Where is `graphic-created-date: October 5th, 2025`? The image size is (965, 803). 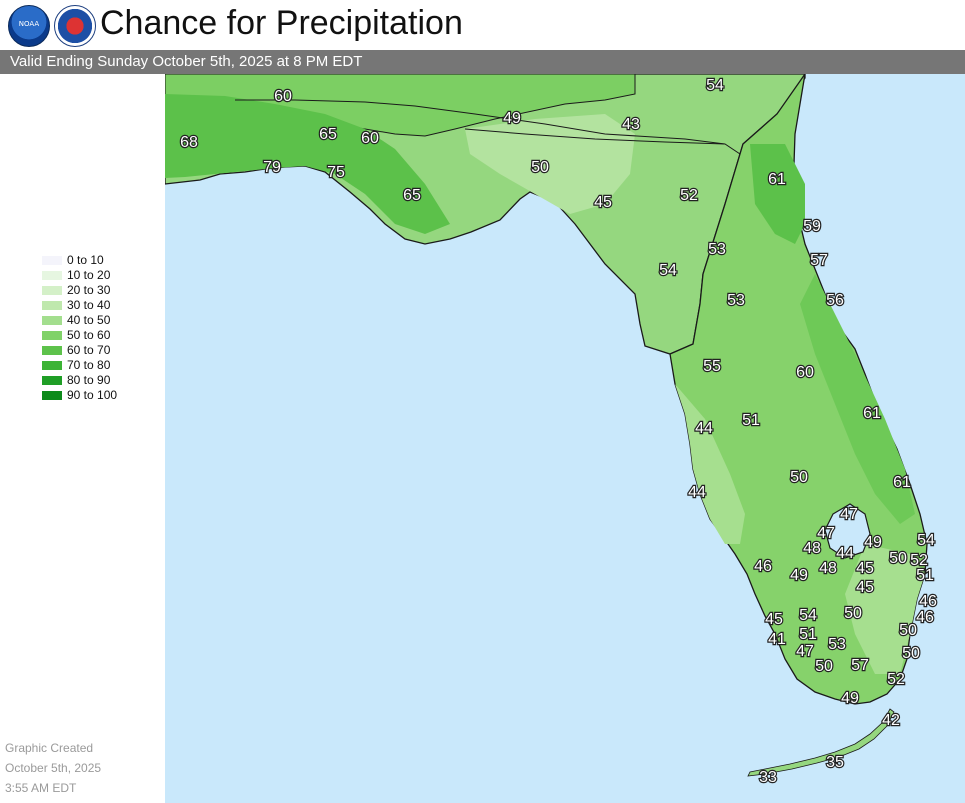 graphic-created-date: October 5th, 2025 is located at coordinates (53, 768).